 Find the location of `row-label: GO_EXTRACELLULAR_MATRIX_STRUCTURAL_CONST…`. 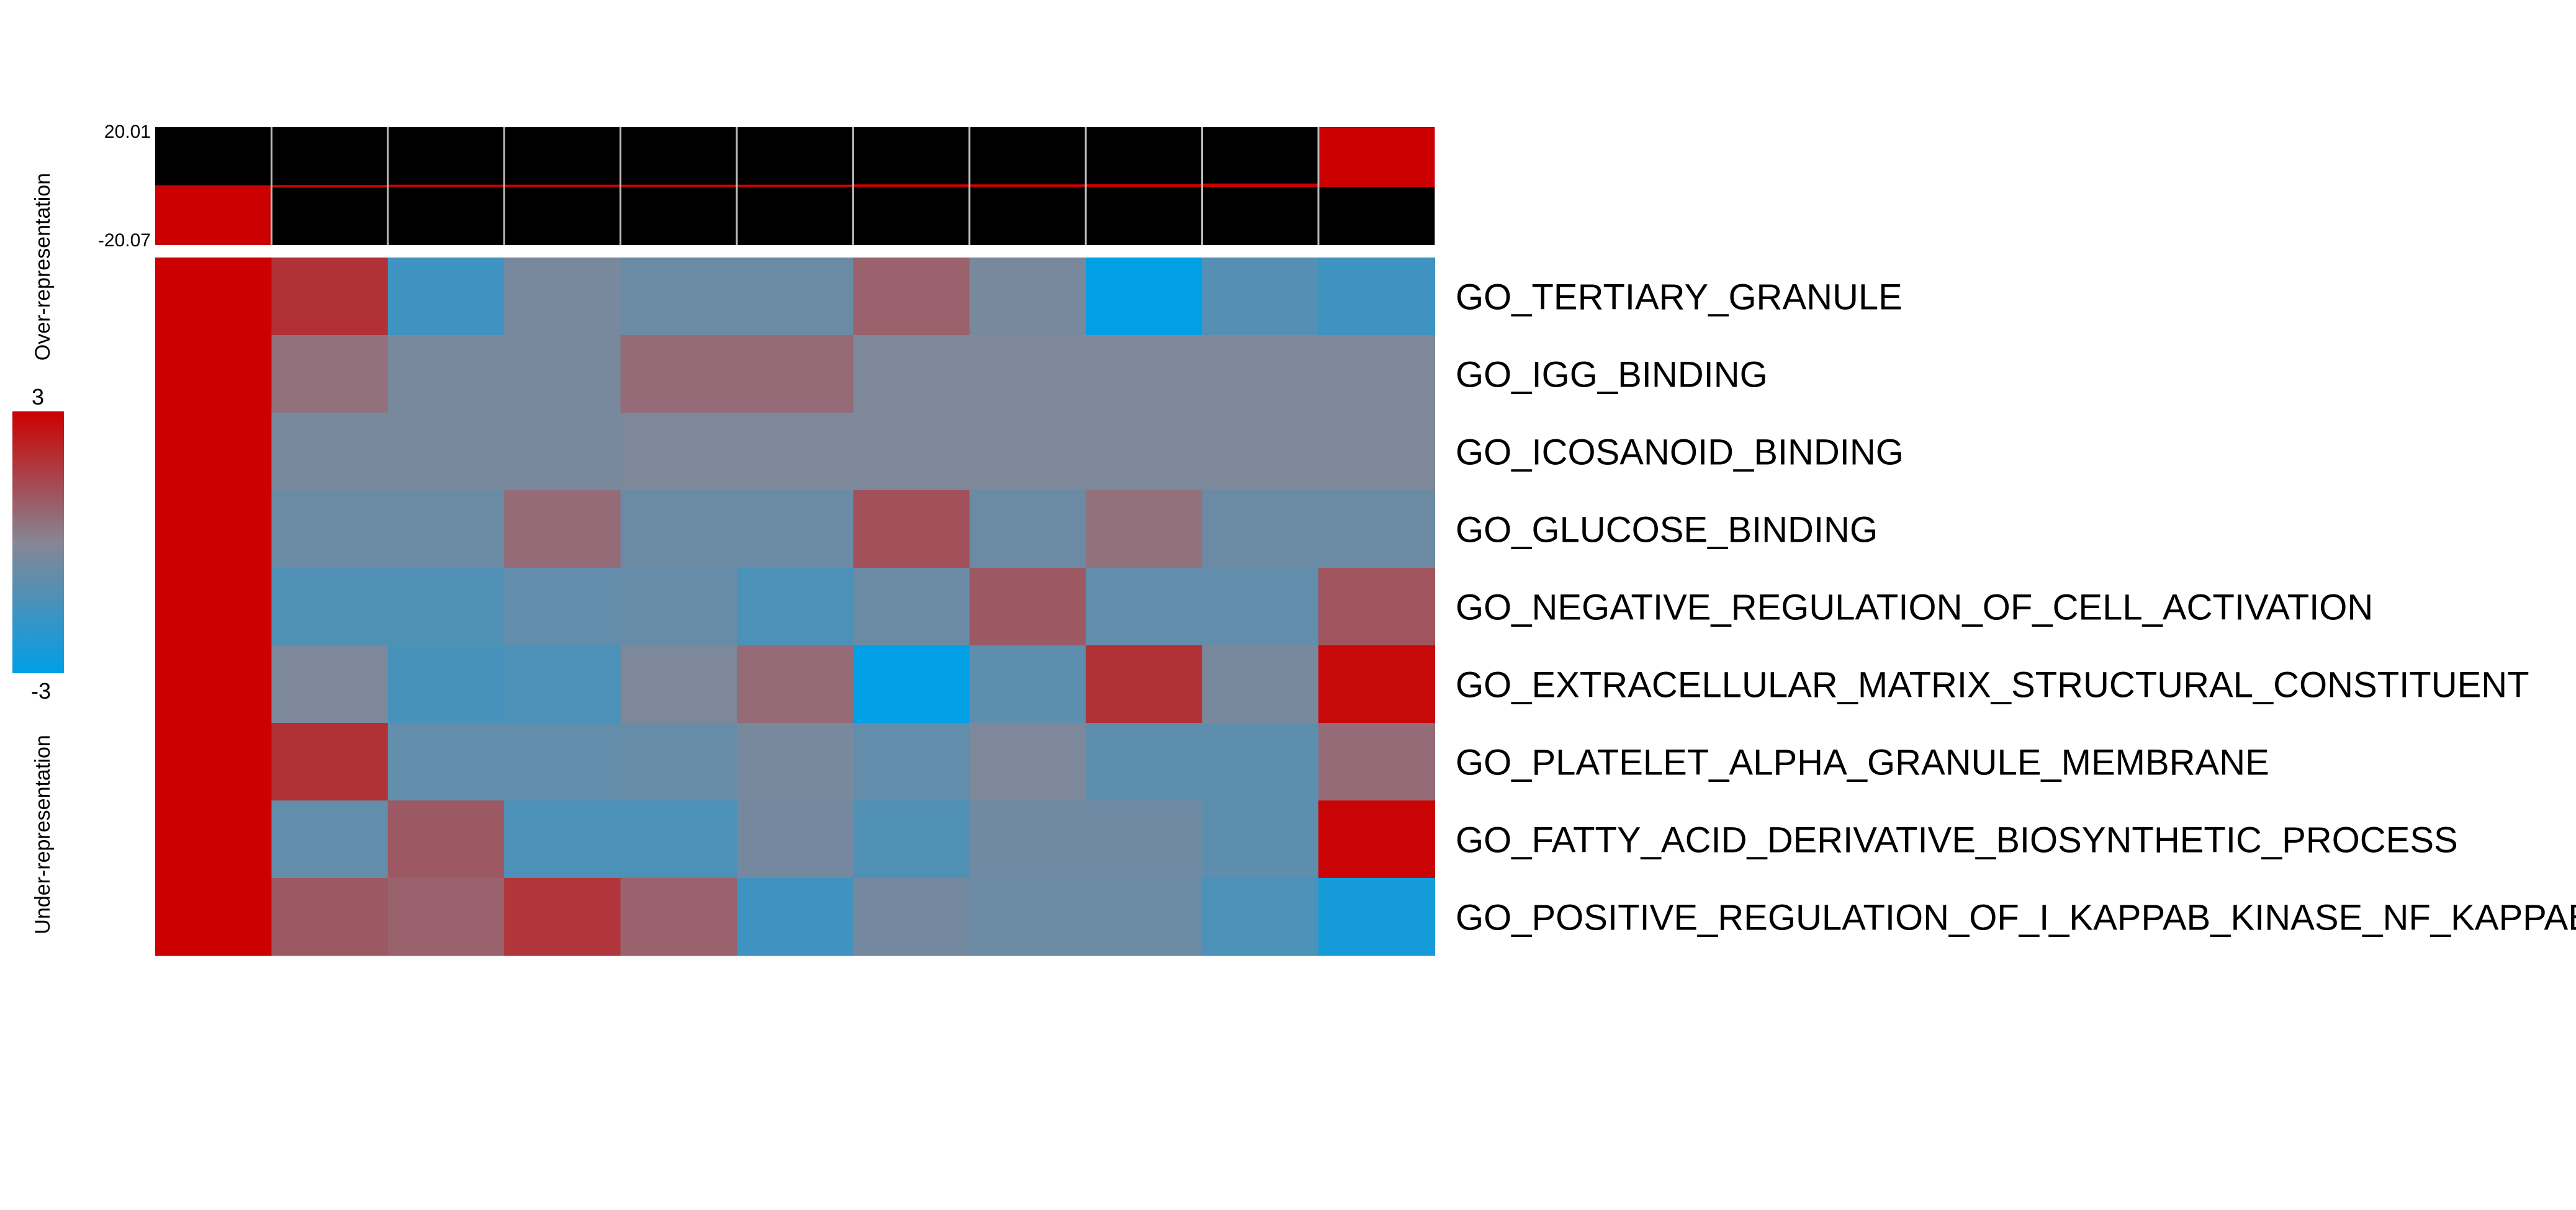

row-label: GO_EXTRACELLULAR_MATRIX_STRUCTURAL_CONST… is located at coordinates (1992, 685).